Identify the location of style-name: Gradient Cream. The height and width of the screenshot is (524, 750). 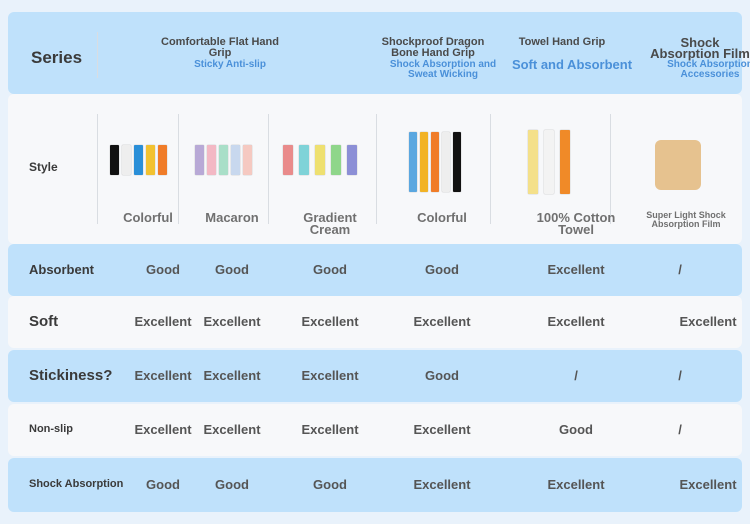
(330, 223).